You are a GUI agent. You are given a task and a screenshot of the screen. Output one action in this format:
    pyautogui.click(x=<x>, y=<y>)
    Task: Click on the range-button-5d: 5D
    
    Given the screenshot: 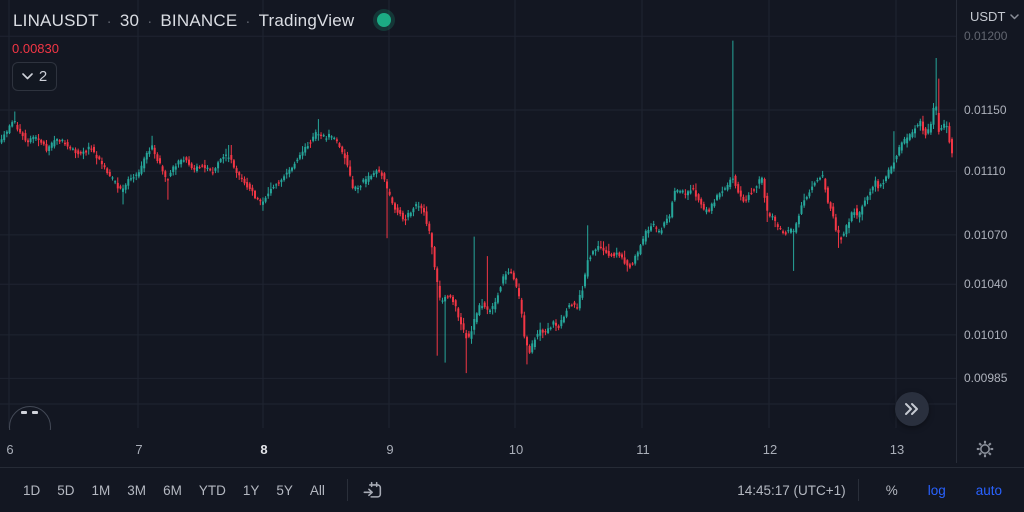 What is the action you would take?
    pyautogui.click(x=65, y=490)
    